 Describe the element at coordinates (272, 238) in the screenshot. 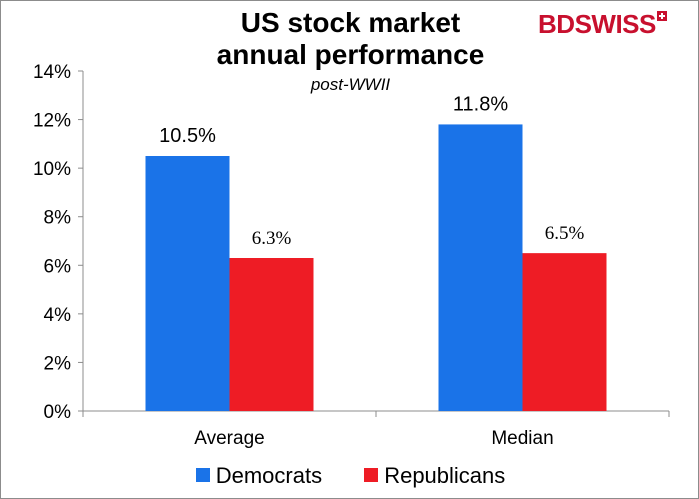

I see `data-label: 6.3%` at that location.